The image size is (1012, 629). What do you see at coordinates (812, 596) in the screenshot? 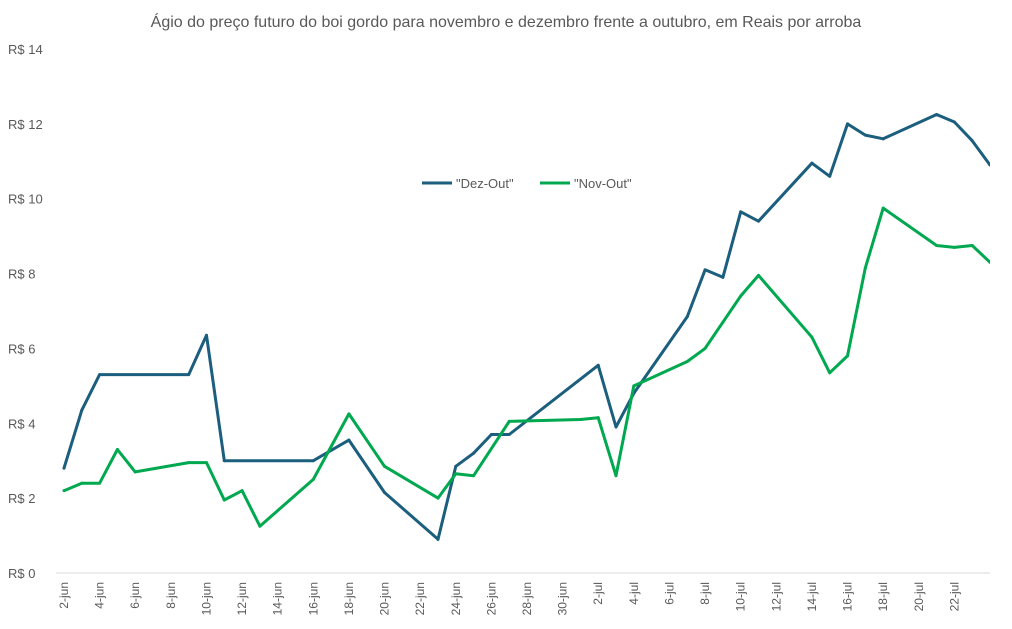
I see `x-tick-label: 14-jul` at bounding box center [812, 596].